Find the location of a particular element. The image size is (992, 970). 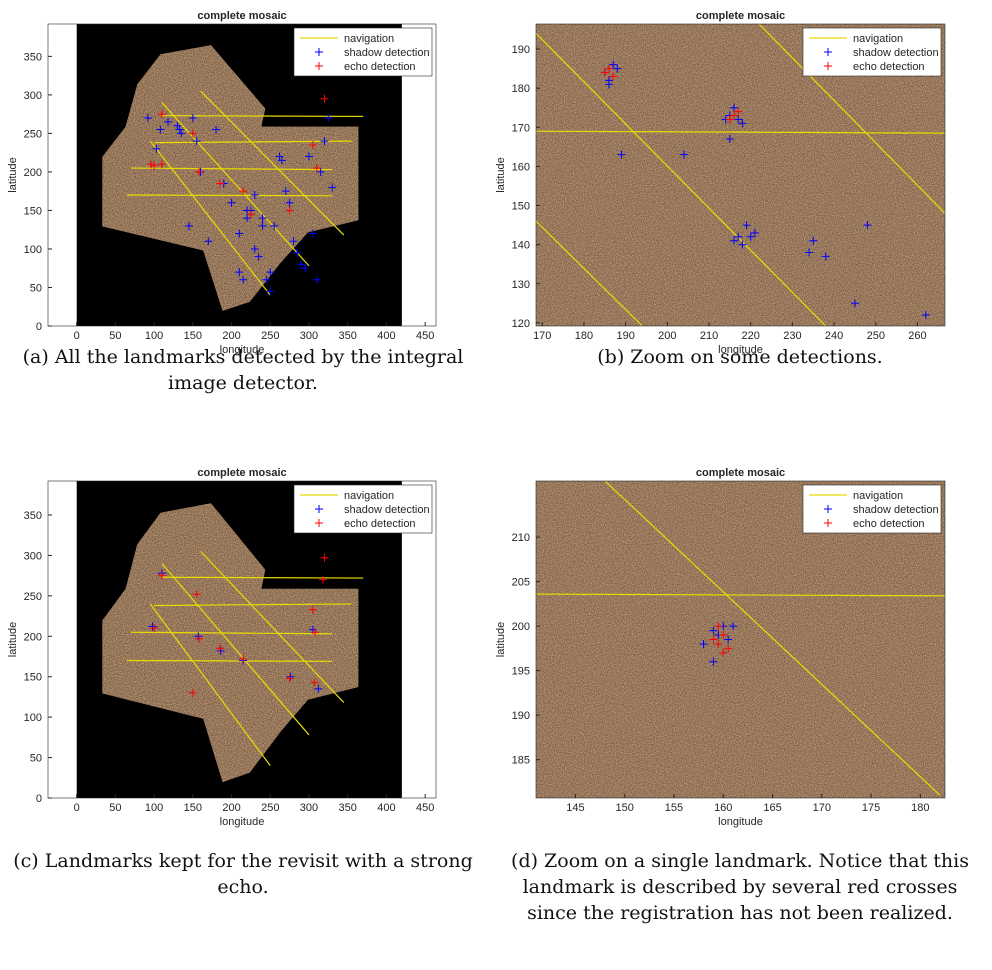

y-tick-label: 190 is located at coordinates (521, 50).